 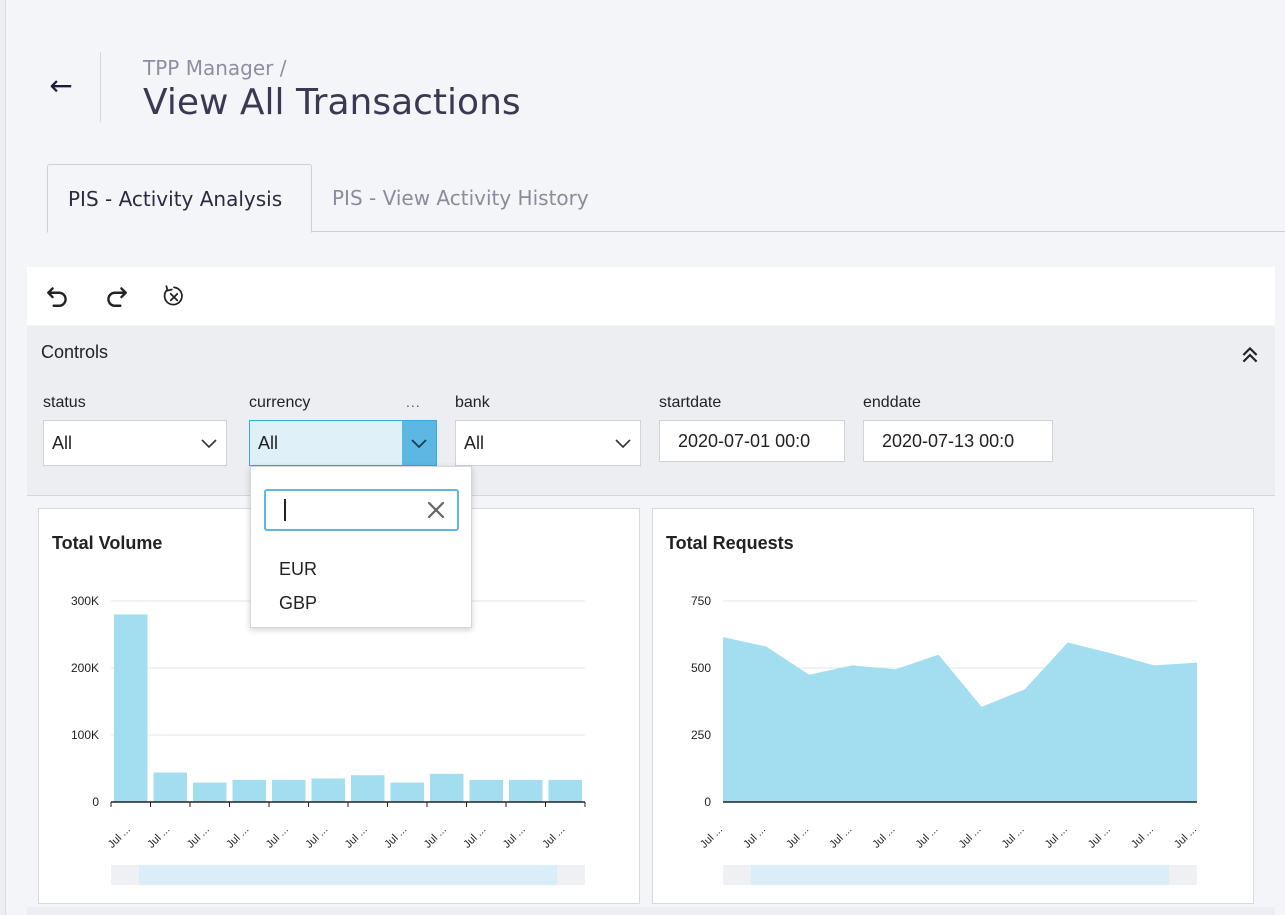 I want to click on enddate-label: enddate, so click(x=892, y=402).